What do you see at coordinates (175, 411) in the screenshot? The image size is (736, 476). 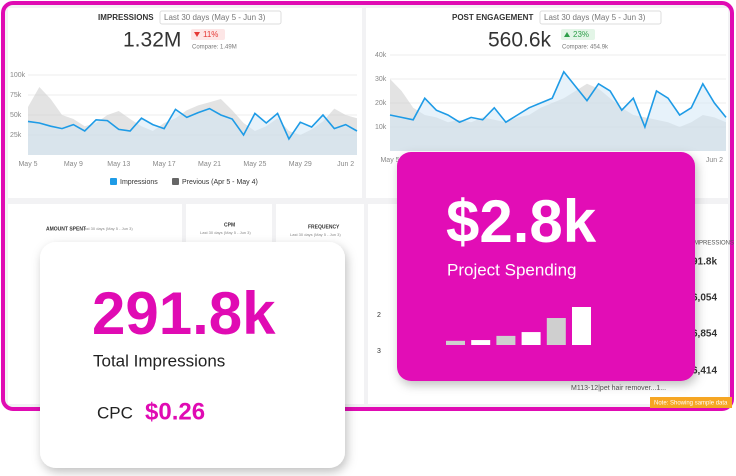 I see `metric-value: $0.26` at bounding box center [175, 411].